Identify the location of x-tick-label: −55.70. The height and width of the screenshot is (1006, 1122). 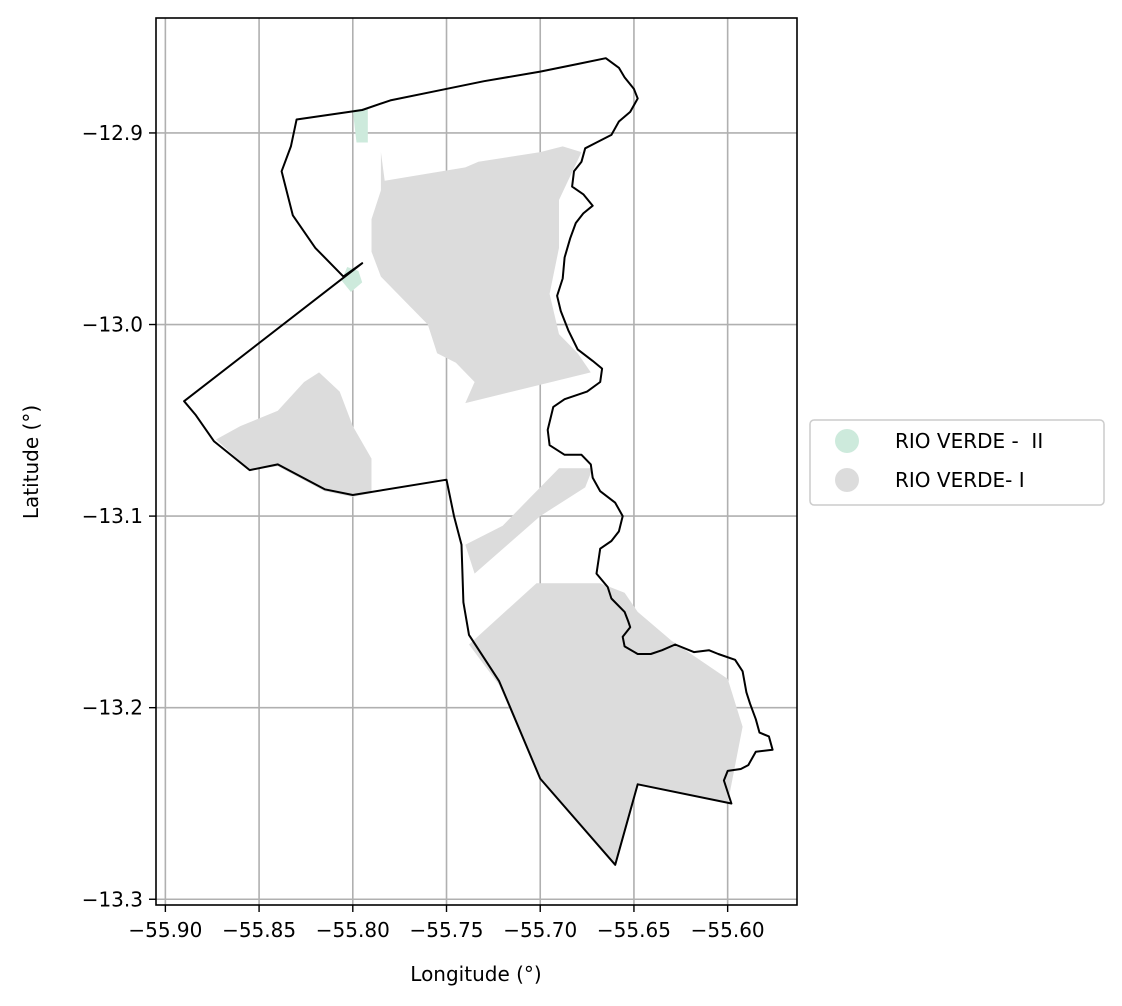
(540, 930).